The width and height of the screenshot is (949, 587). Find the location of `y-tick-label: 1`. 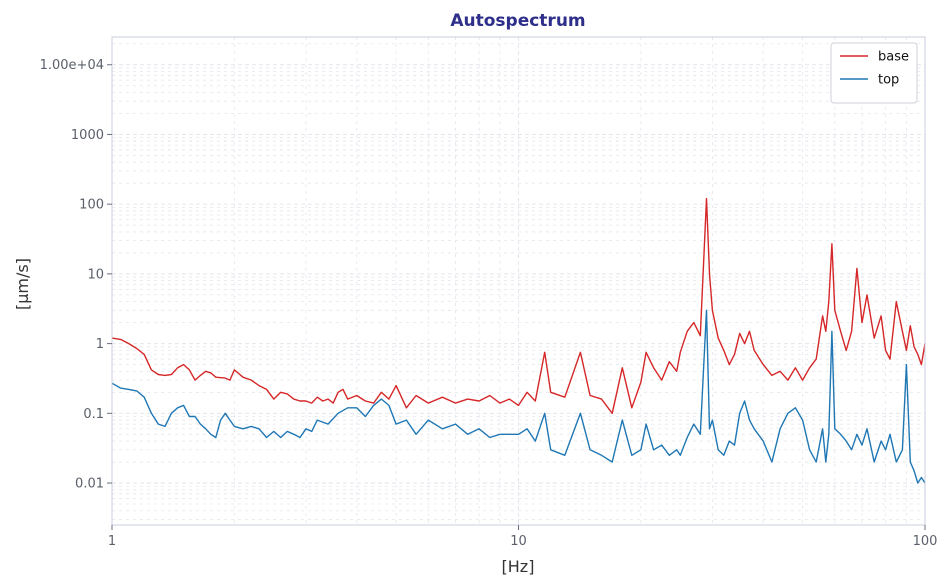

y-tick-label: 1 is located at coordinates (100, 344).